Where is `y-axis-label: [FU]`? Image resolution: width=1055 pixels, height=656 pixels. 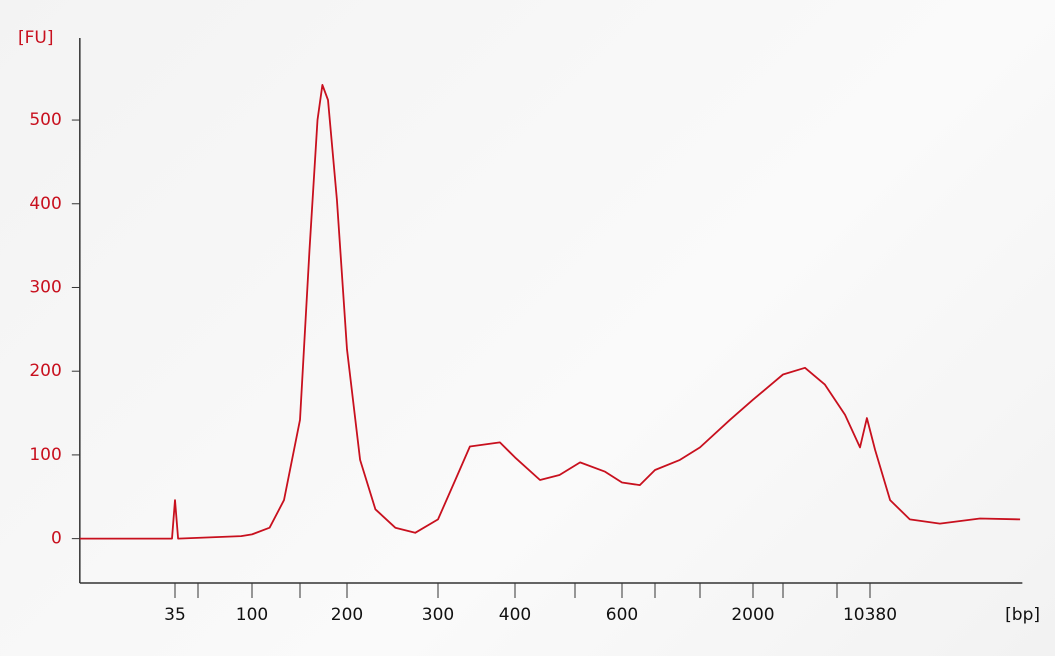
y-axis-label: [FU] is located at coordinates (36, 38).